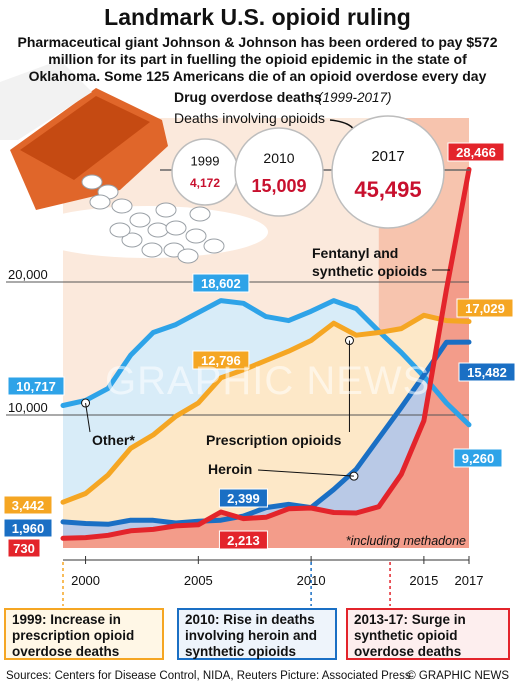  What do you see at coordinates (388, 172) in the screenshot?
I see `year-circle-2017` at bounding box center [388, 172].